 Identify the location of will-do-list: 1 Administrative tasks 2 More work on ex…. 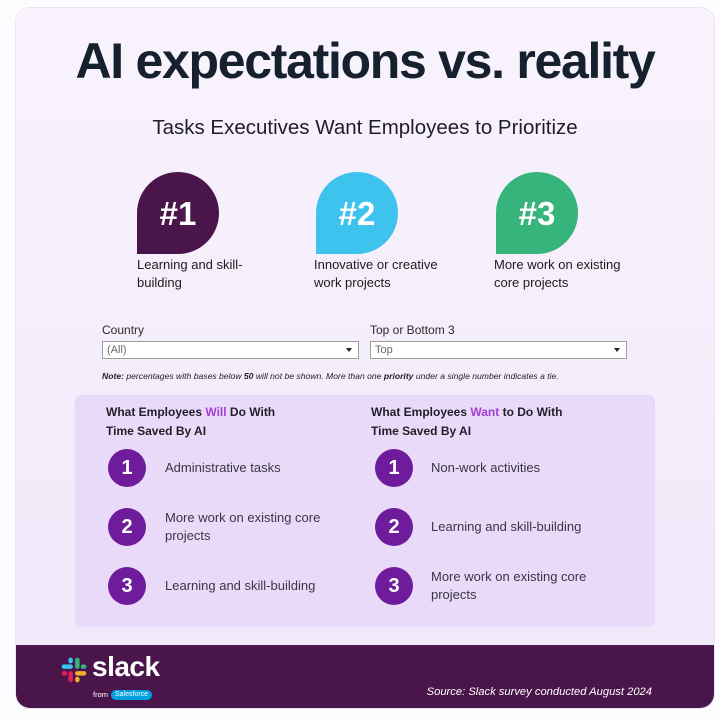
(224, 526).